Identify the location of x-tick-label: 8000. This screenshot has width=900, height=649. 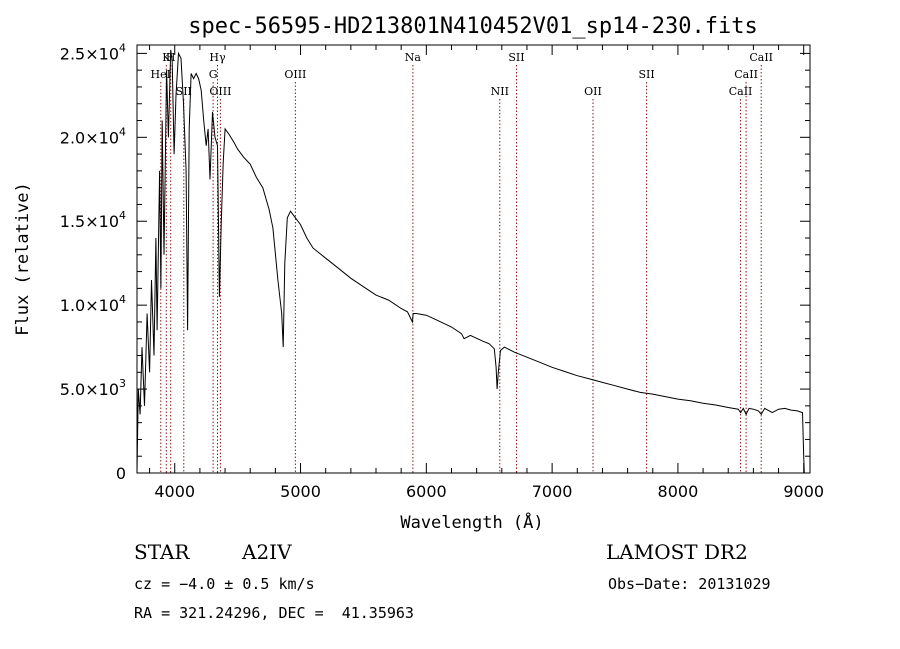
(678, 491).